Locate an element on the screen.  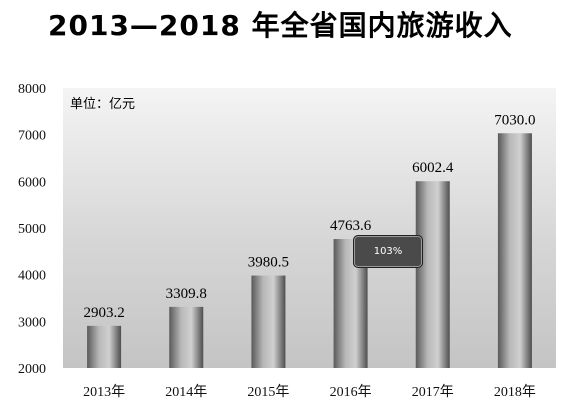
y-tick-label: 5000 is located at coordinates (32, 229).